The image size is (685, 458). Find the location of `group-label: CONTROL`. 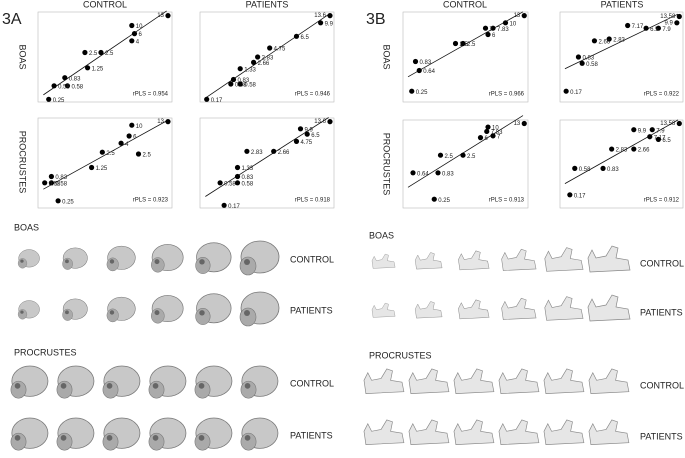

group-label: CONTROL is located at coordinates (312, 259).